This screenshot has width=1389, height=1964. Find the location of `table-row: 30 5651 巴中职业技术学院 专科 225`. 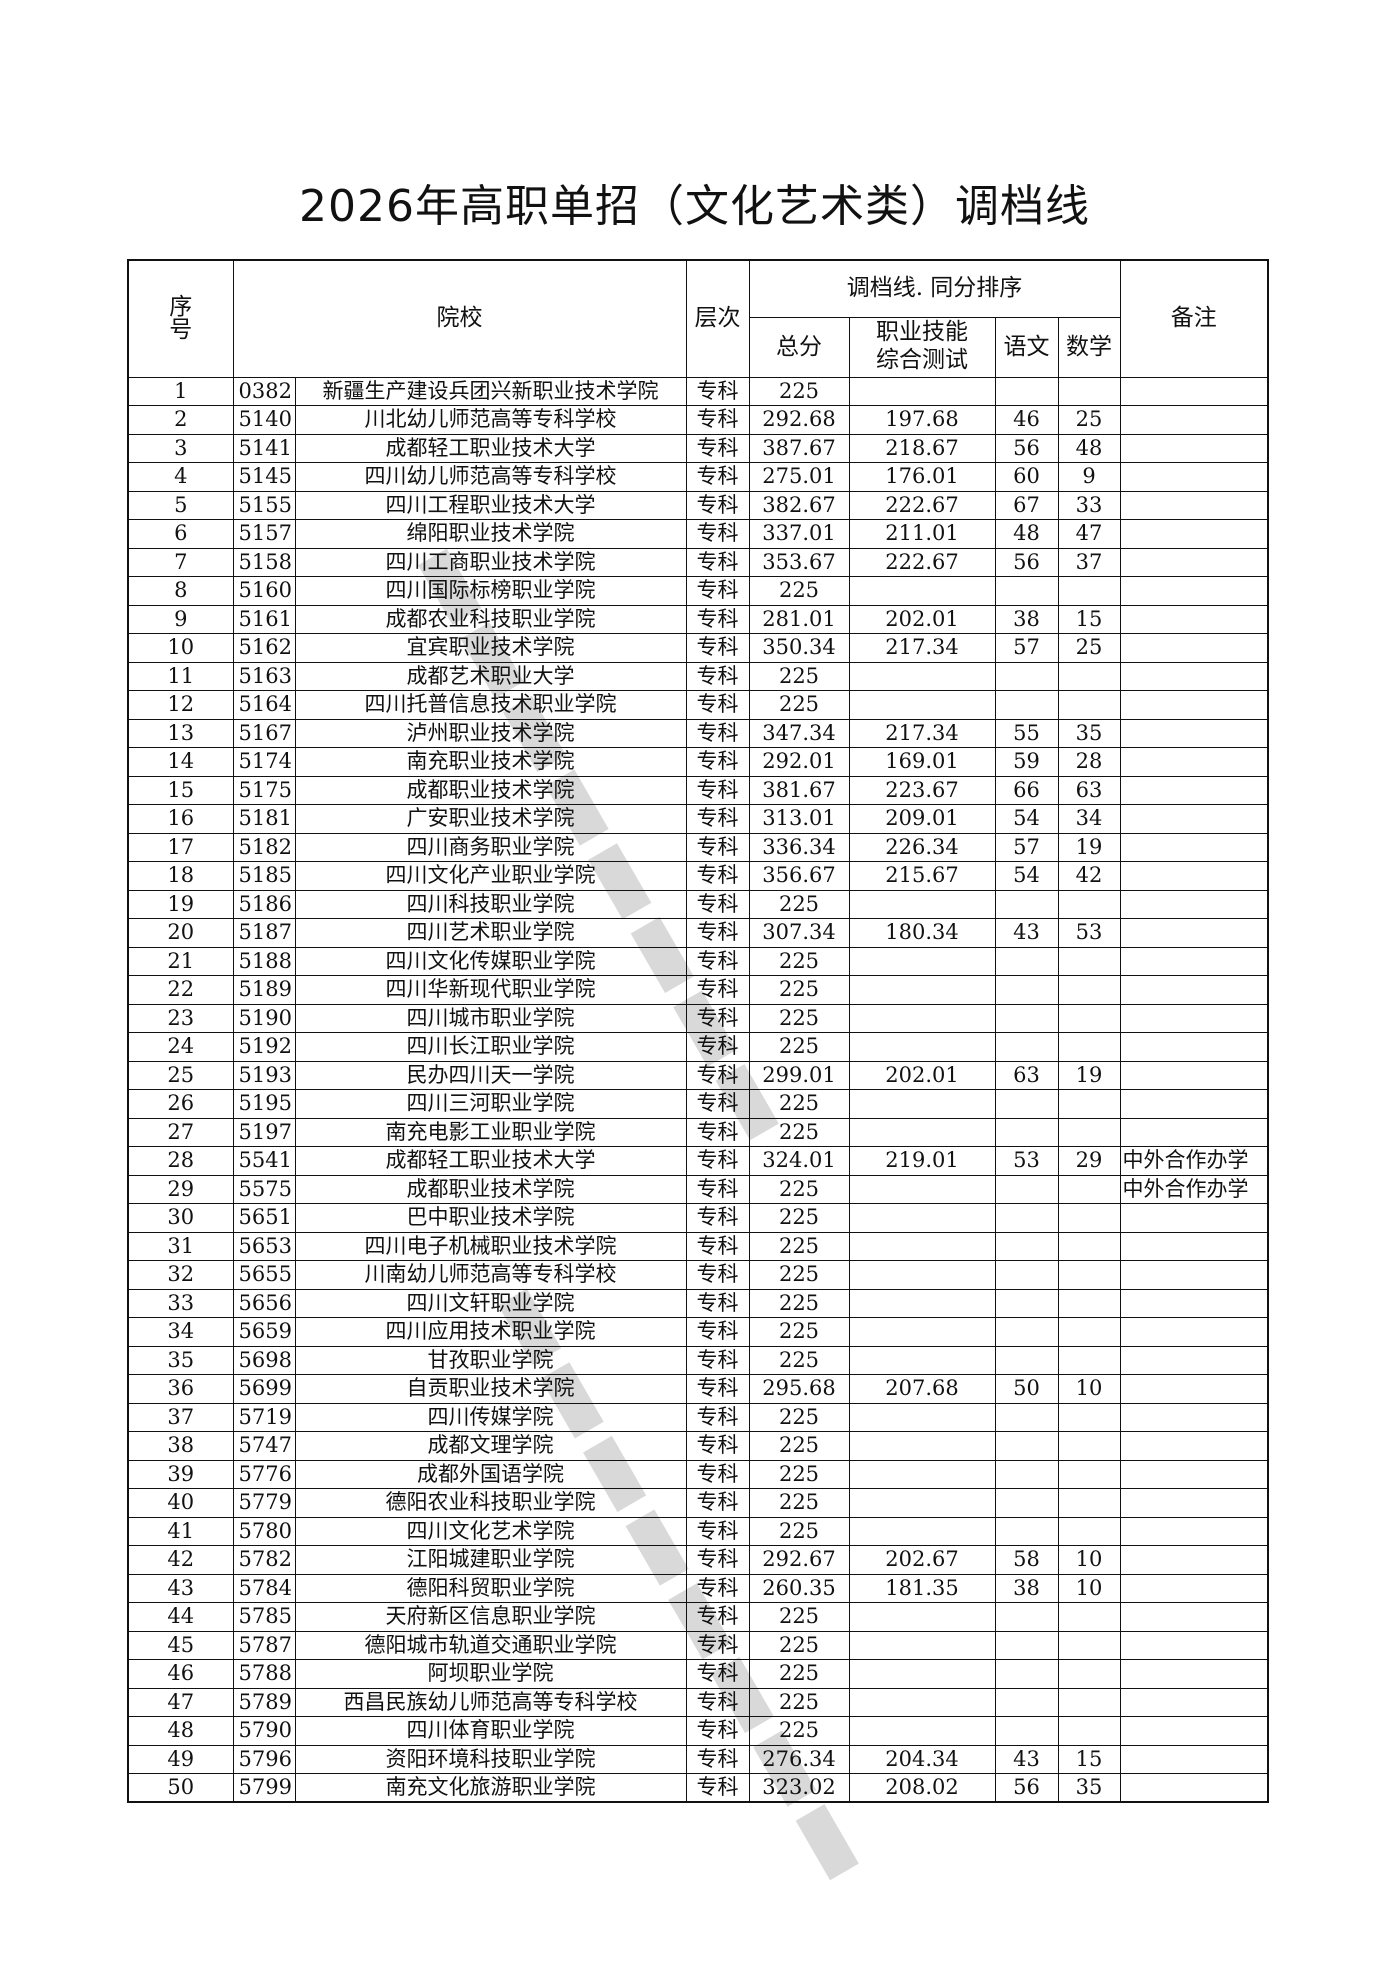

table-row: 30 5651 巴中职业技术学院 专科 225 is located at coordinates (698, 1218).